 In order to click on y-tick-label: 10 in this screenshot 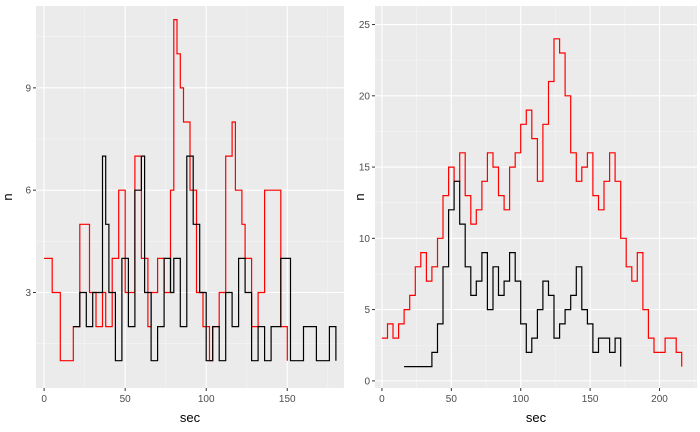, I will do `click(365, 239)`.